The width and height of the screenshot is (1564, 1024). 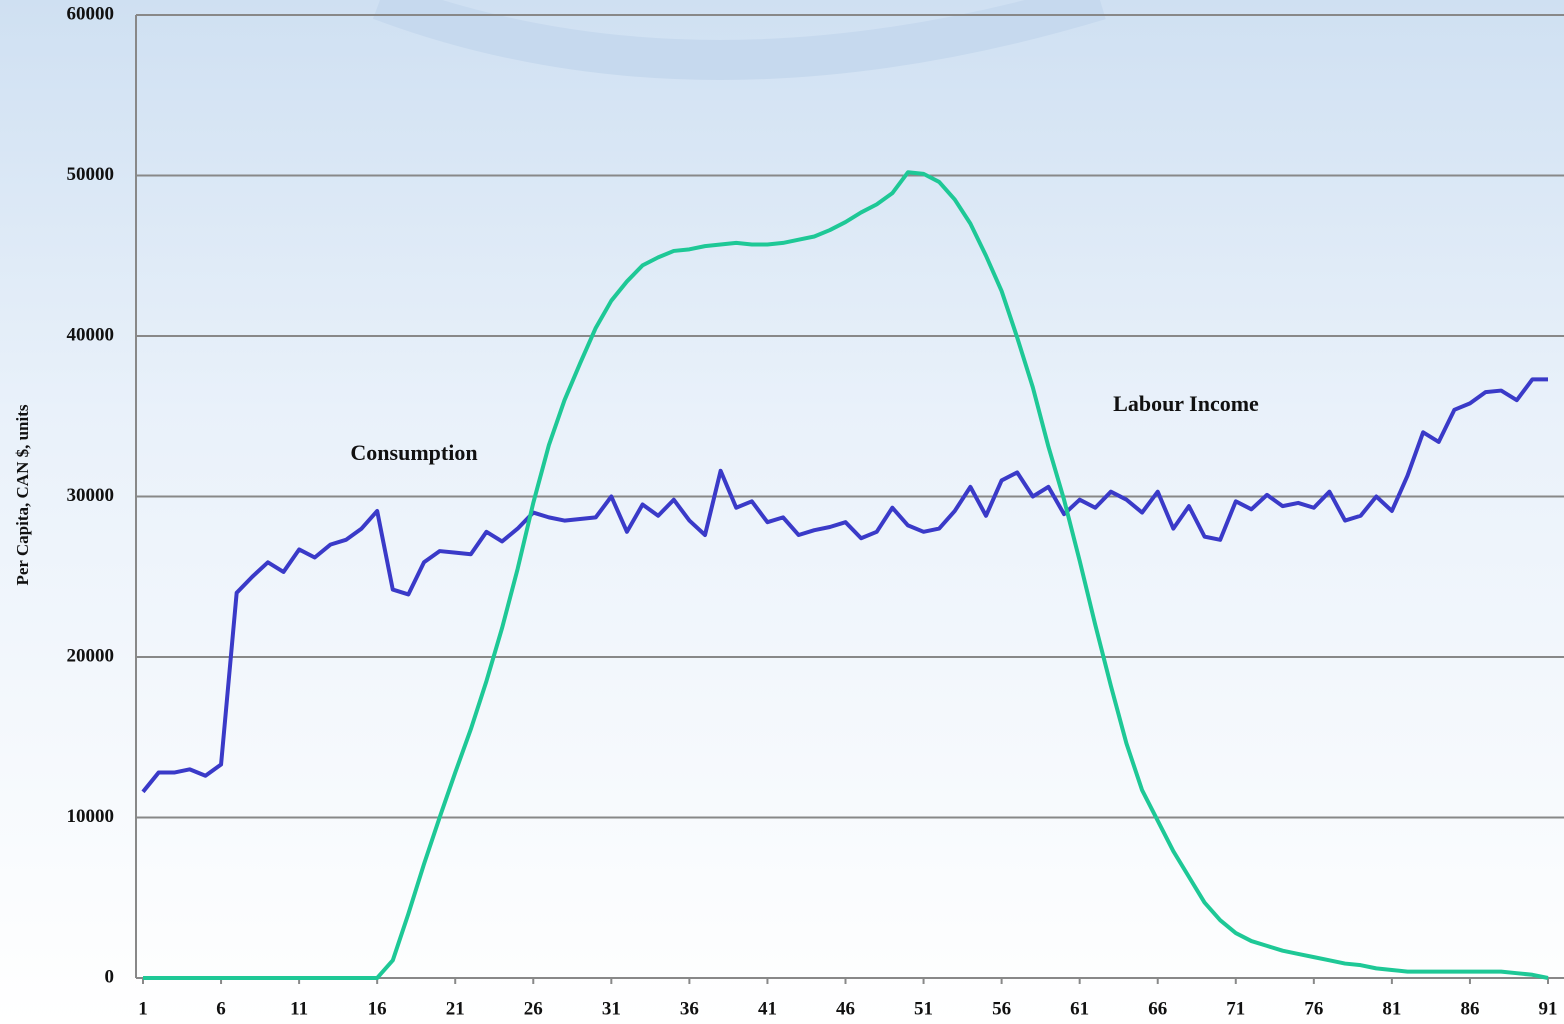 I want to click on y-tick-label: 60000, so click(x=91, y=13).